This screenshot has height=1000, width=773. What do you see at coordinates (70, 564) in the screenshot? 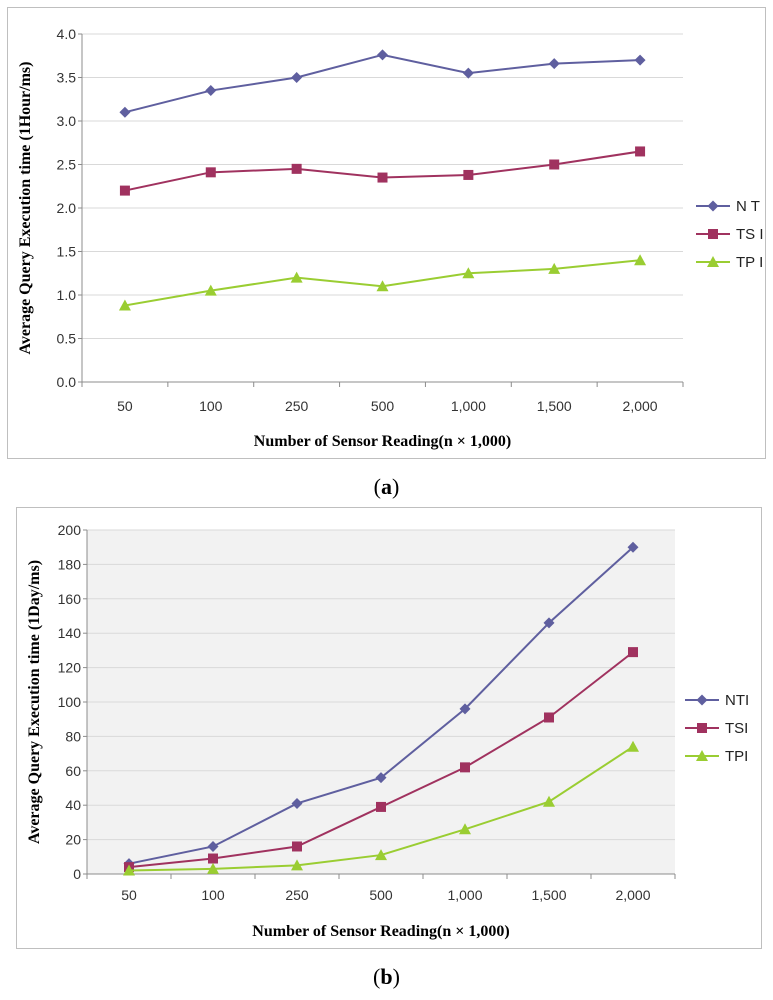
I see `y-tick-label: 180` at bounding box center [70, 564].